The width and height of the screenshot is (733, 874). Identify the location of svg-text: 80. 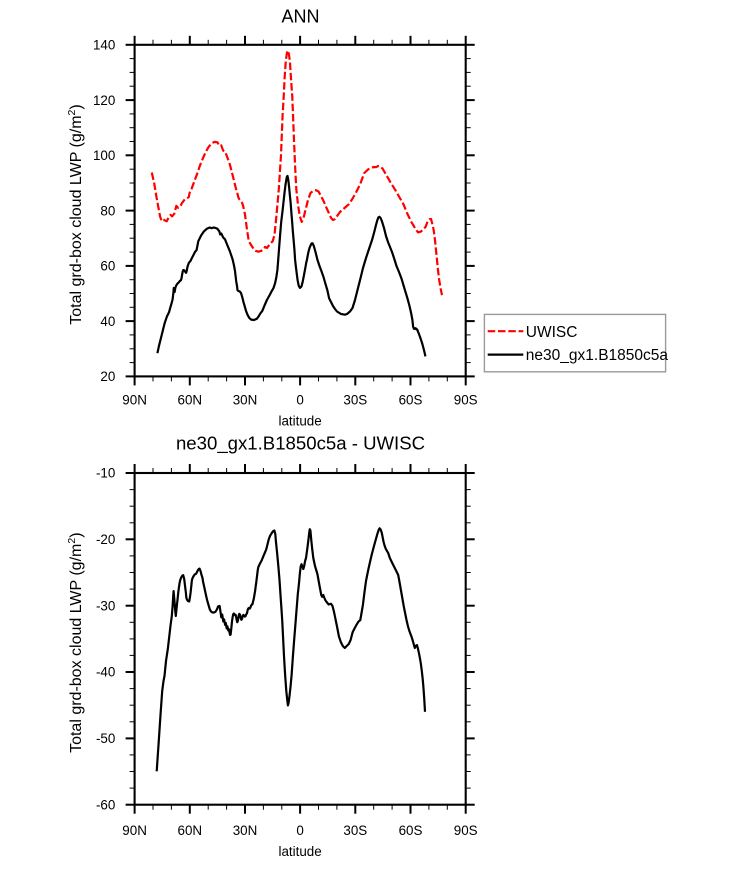
(107, 210).